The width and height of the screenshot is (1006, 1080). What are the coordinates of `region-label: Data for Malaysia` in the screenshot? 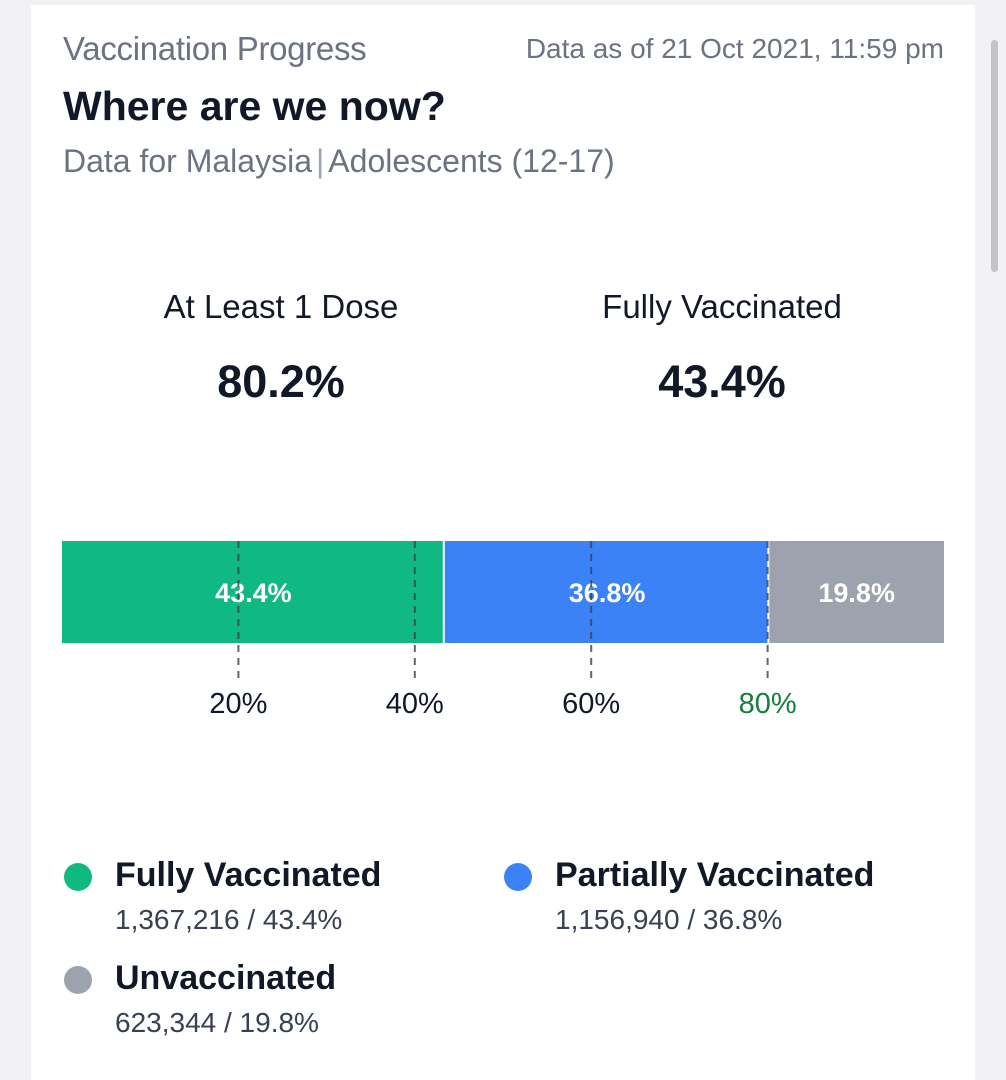 It's located at (187, 161).